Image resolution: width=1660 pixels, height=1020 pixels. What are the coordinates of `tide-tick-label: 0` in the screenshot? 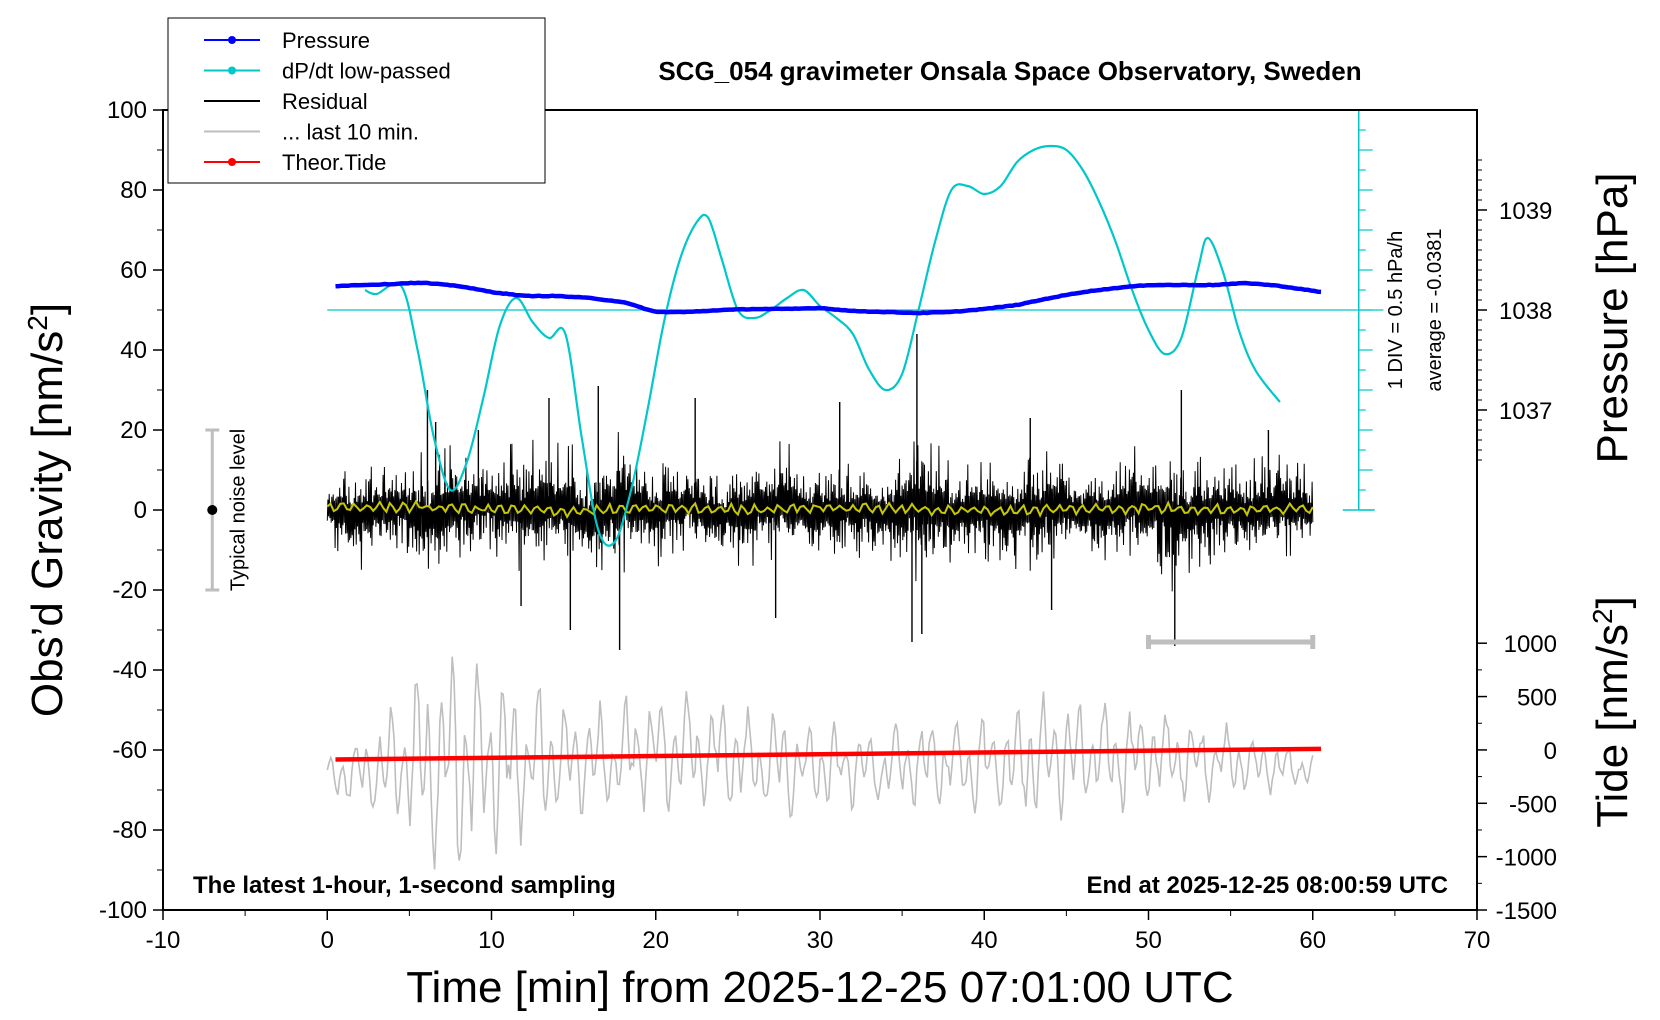 It's located at (1550, 751).